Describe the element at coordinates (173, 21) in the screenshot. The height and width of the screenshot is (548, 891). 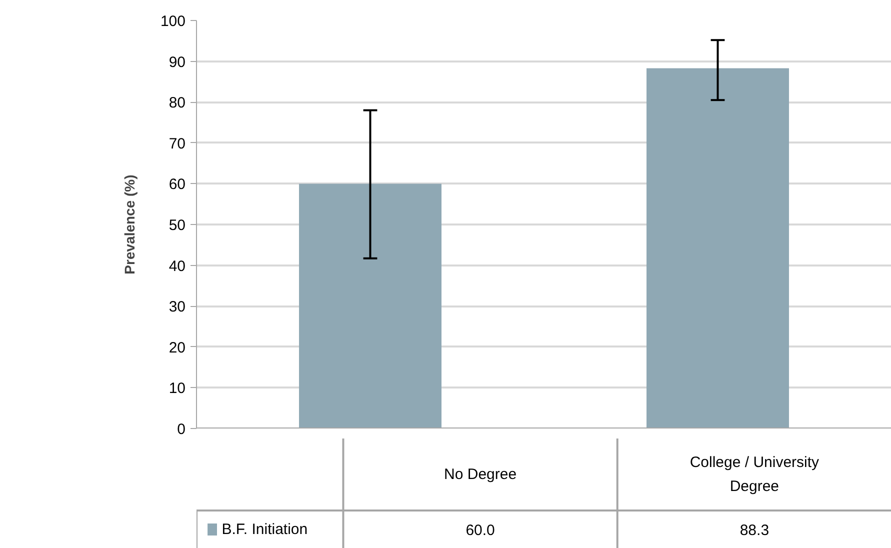
I see `y-tick-label: 100` at that location.